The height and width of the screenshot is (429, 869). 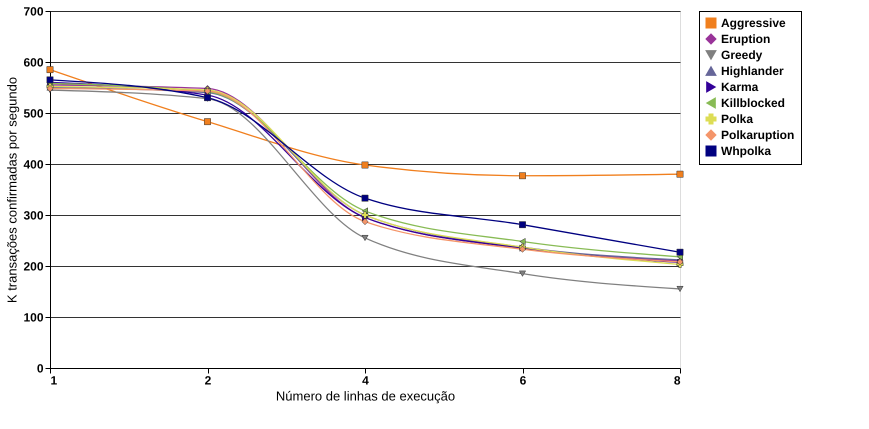 What do you see at coordinates (677, 381) in the screenshot?
I see `x-tick-label: 8` at bounding box center [677, 381].